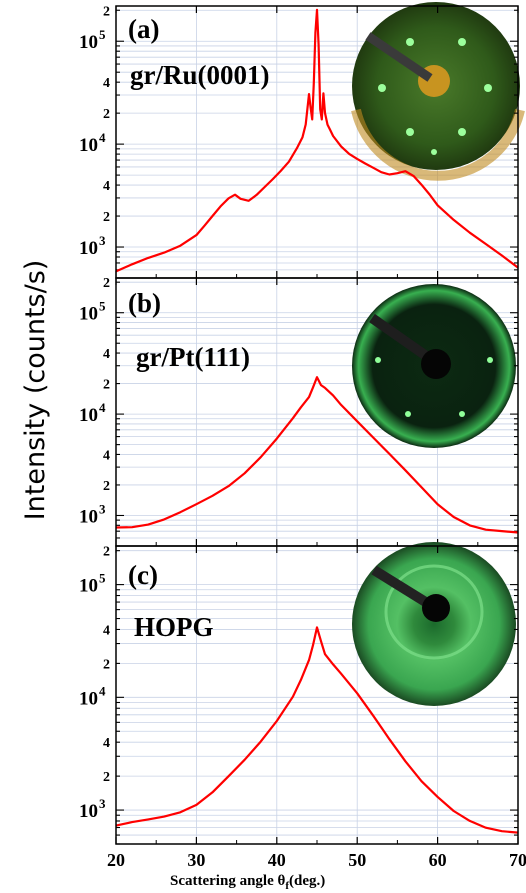 The image size is (526, 893). What do you see at coordinates (88, 314) in the screenshot?
I see `panel-b-ytick-label-100000: 10` at bounding box center [88, 314].